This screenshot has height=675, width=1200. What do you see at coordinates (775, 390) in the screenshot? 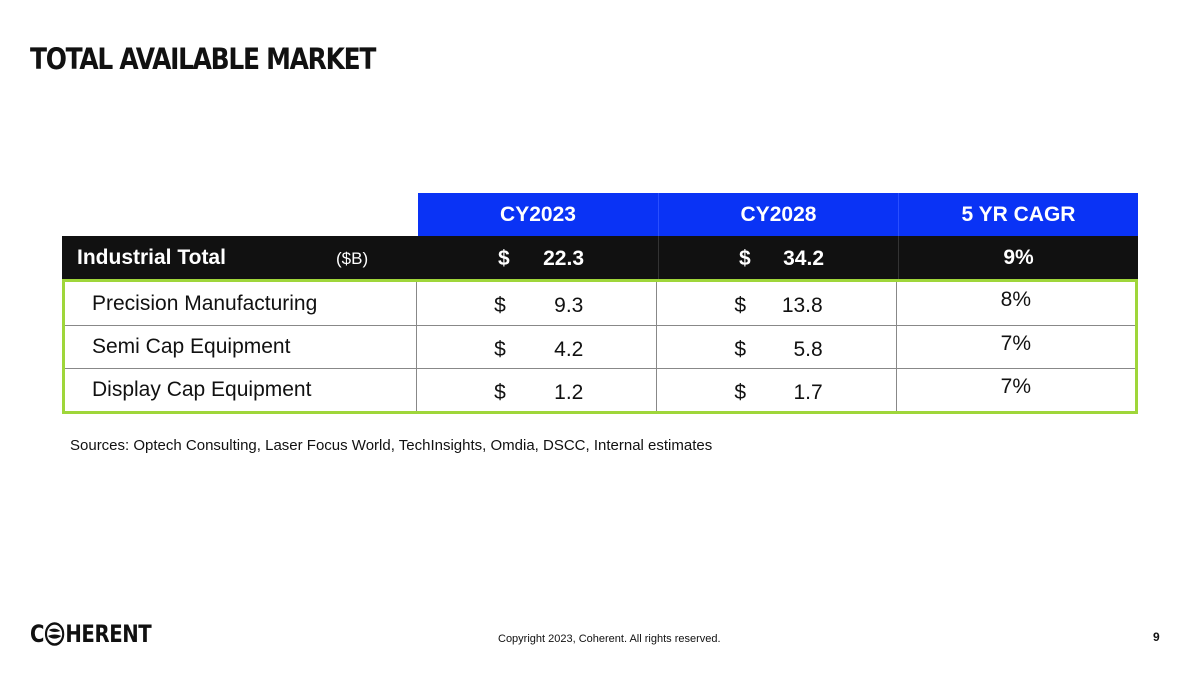
I see `cy2028-cell: $ 1.7` at bounding box center [775, 390].